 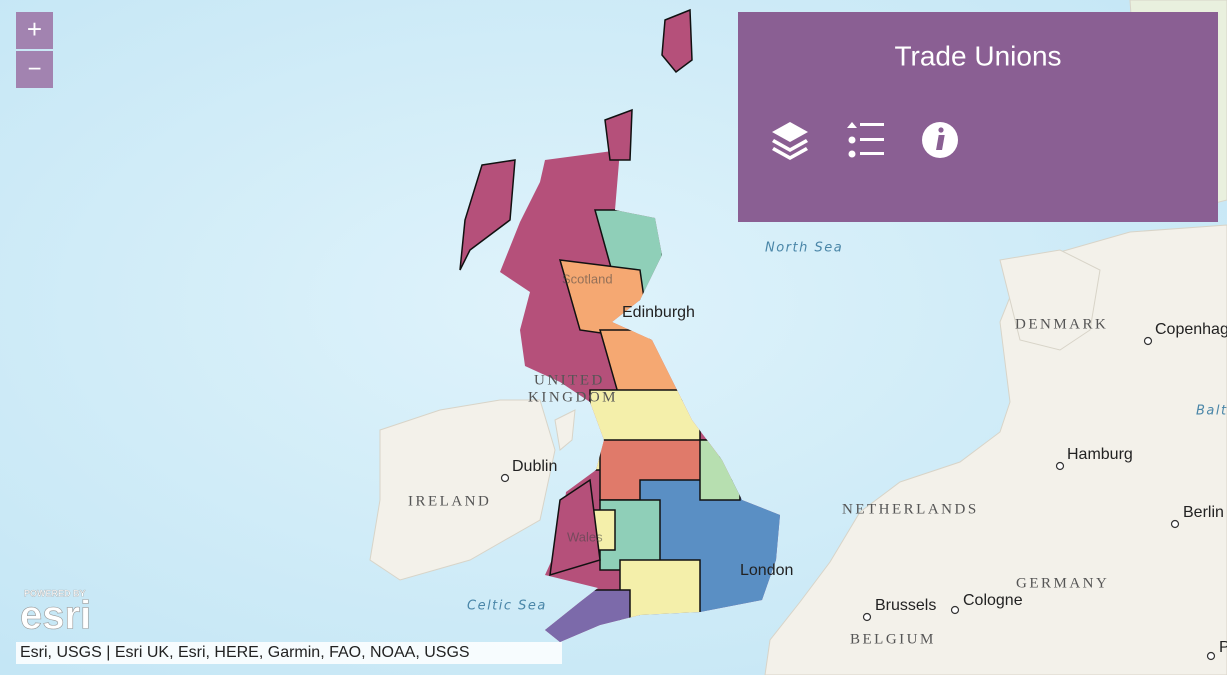 I want to click on map-label: Balt, so click(x=1211, y=411).